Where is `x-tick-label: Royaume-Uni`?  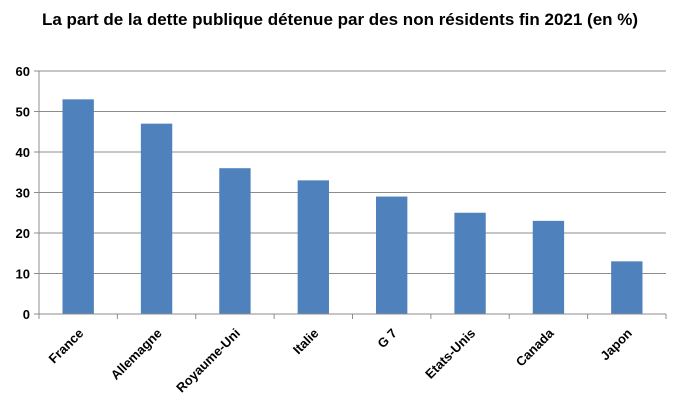
x-tick-label: Royaume-Uni is located at coordinates (208, 361).